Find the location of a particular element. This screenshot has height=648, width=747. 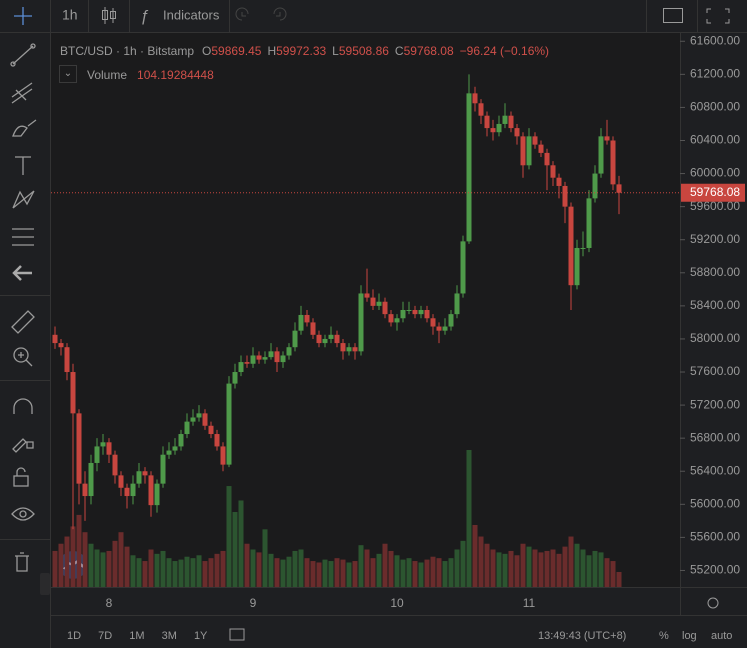

range: 7D is located at coordinates (105, 636).